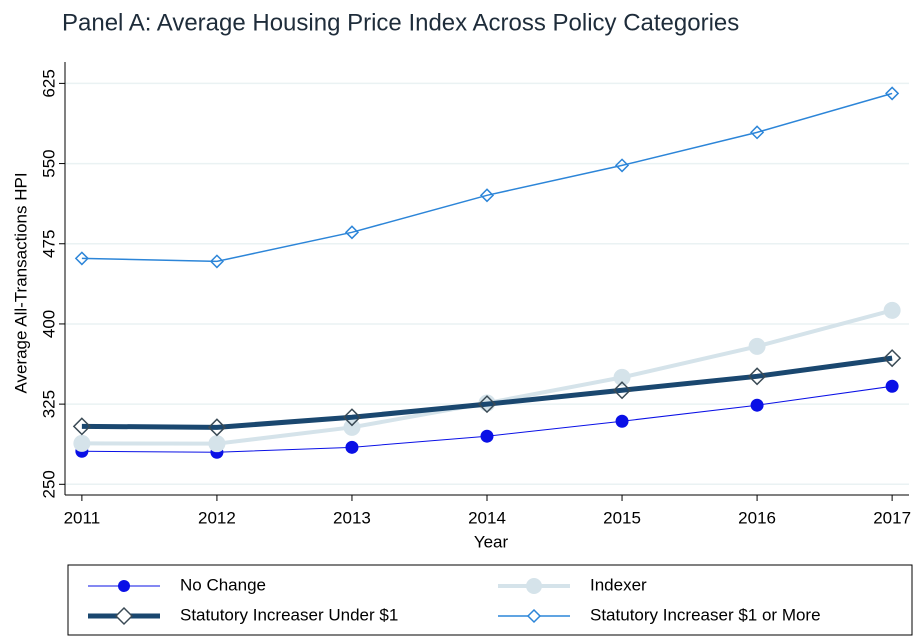  What do you see at coordinates (490, 600) in the screenshot?
I see `legend-box` at bounding box center [490, 600].